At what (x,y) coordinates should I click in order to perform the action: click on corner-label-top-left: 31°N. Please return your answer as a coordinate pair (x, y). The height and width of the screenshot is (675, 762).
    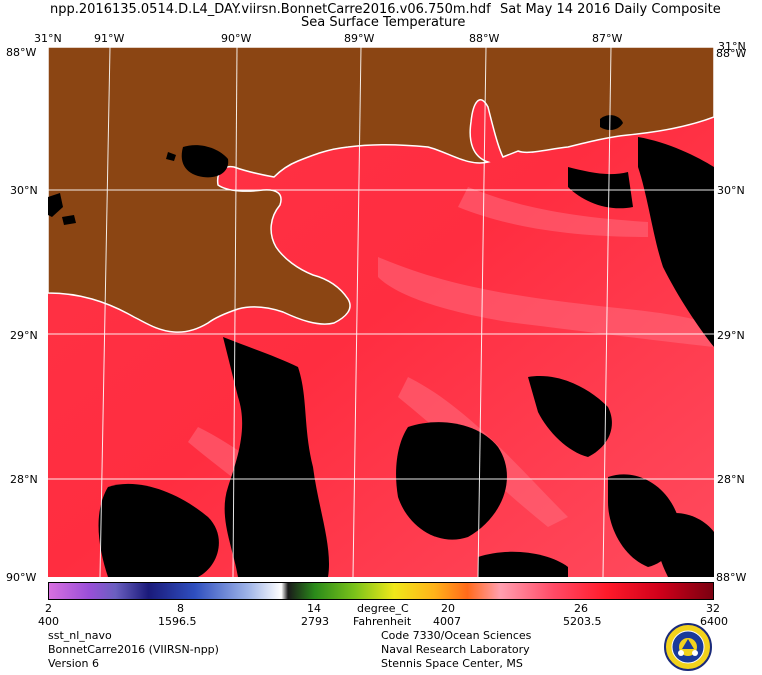
    Looking at the image, I should click on (48, 38).